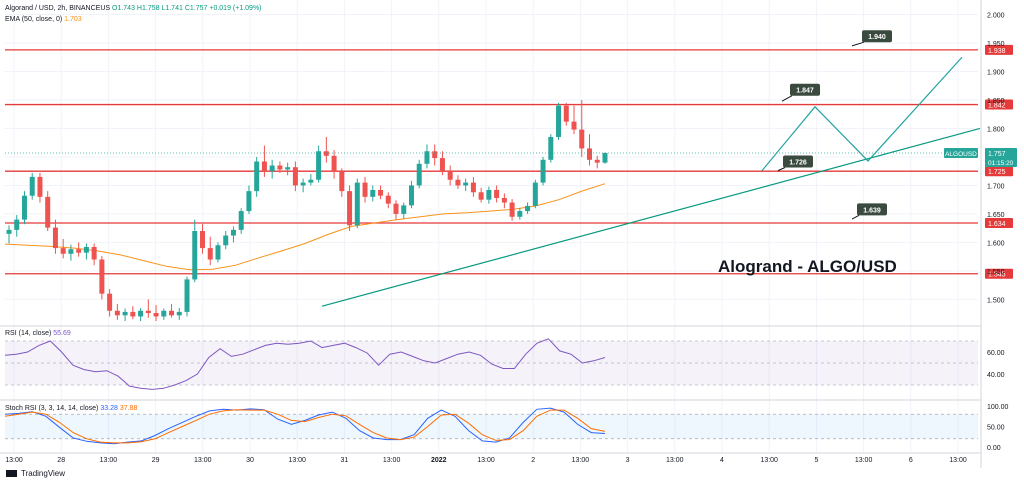 This screenshot has width=1024, height=486. Describe the element at coordinates (345, 460) in the screenshot. I see `time-tick-label: 31` at that location.